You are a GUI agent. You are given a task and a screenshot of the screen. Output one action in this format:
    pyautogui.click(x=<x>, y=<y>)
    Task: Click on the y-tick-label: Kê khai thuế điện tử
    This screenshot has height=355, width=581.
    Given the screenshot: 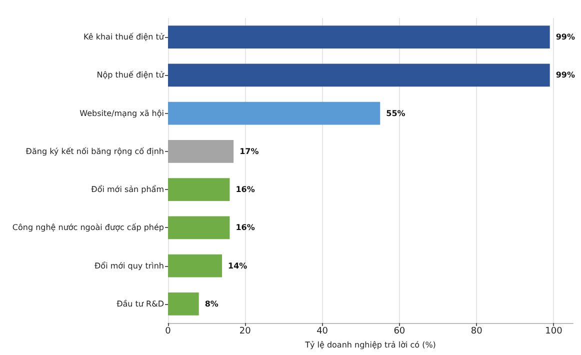 What is the action you would take?
    pyautogui.click(x=124, y=37)
    